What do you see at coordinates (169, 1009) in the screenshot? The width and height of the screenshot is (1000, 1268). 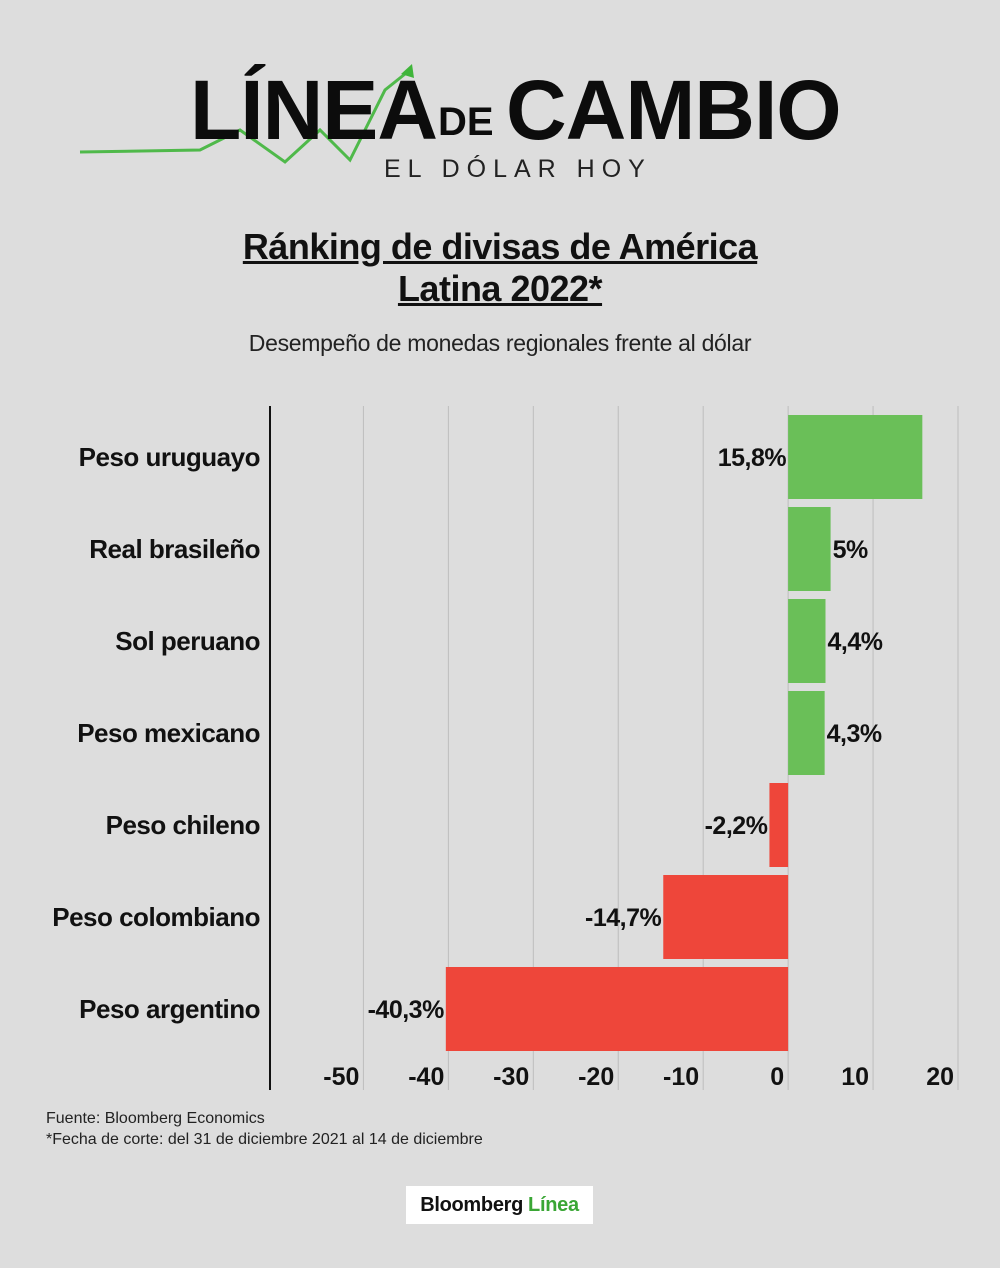 I see `category-label: Peso argentino` at bounding box center [169, 1009].